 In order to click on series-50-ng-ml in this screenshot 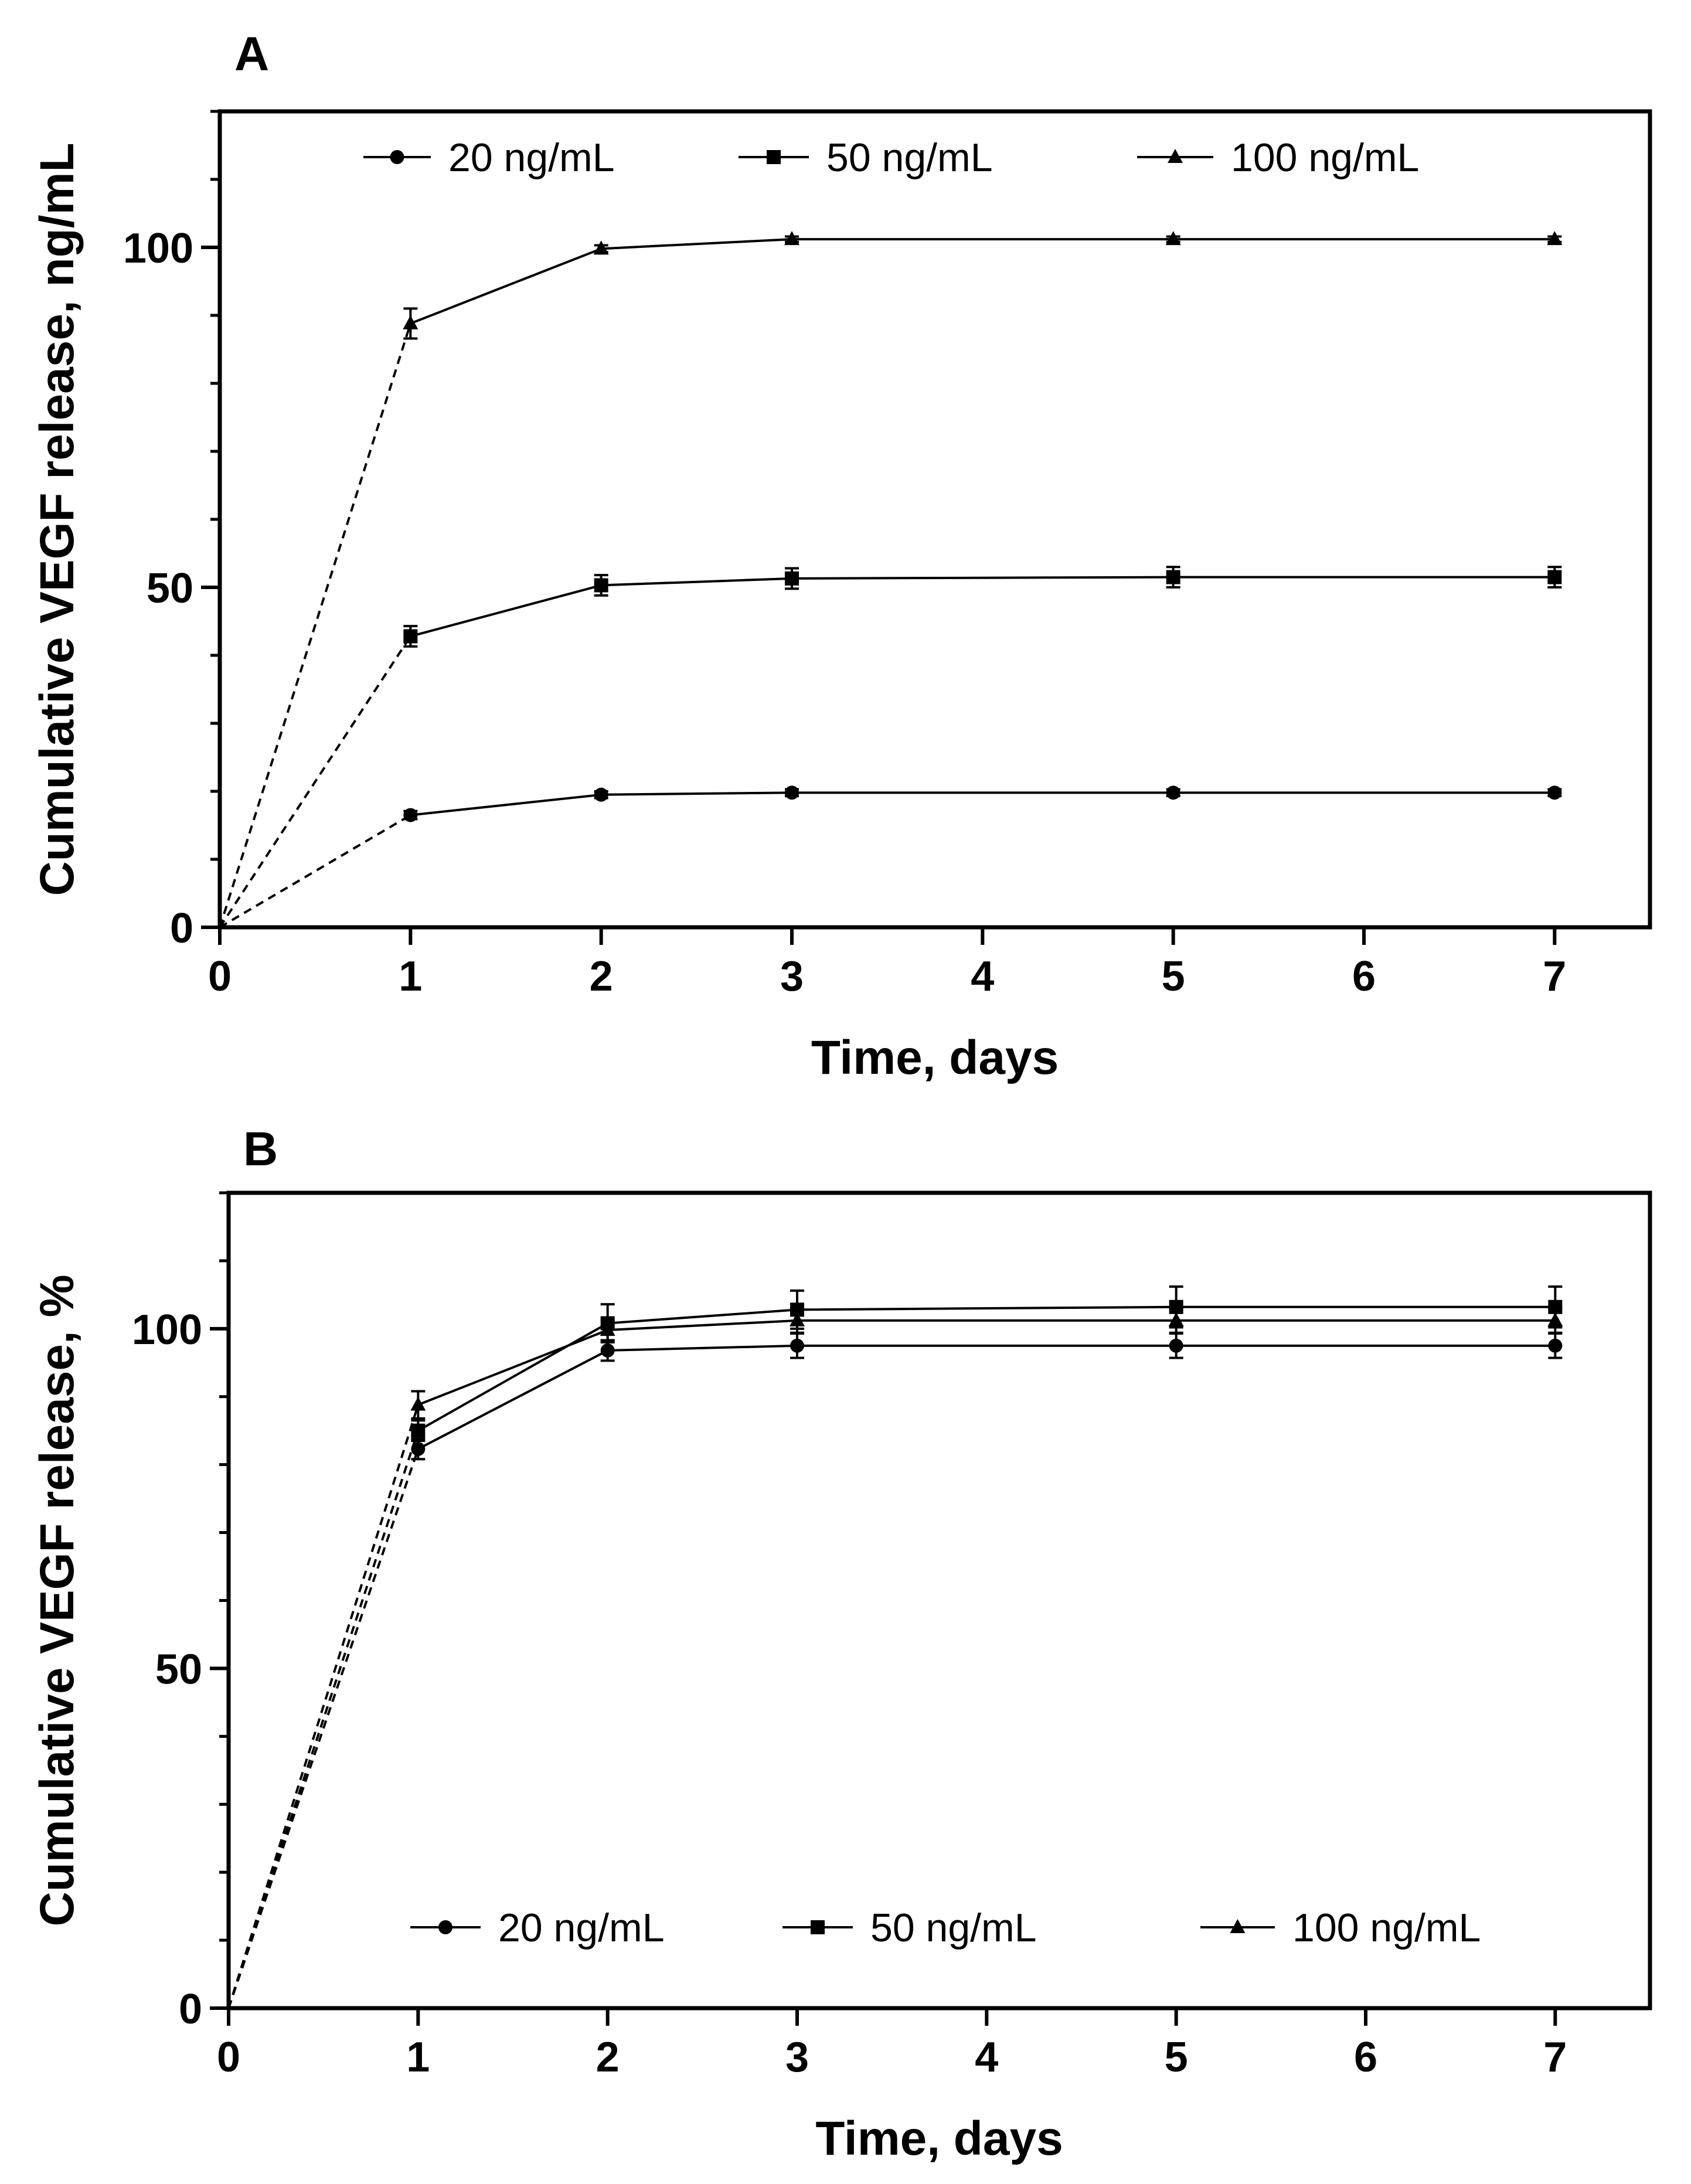, I will do `click(890, 747)`.